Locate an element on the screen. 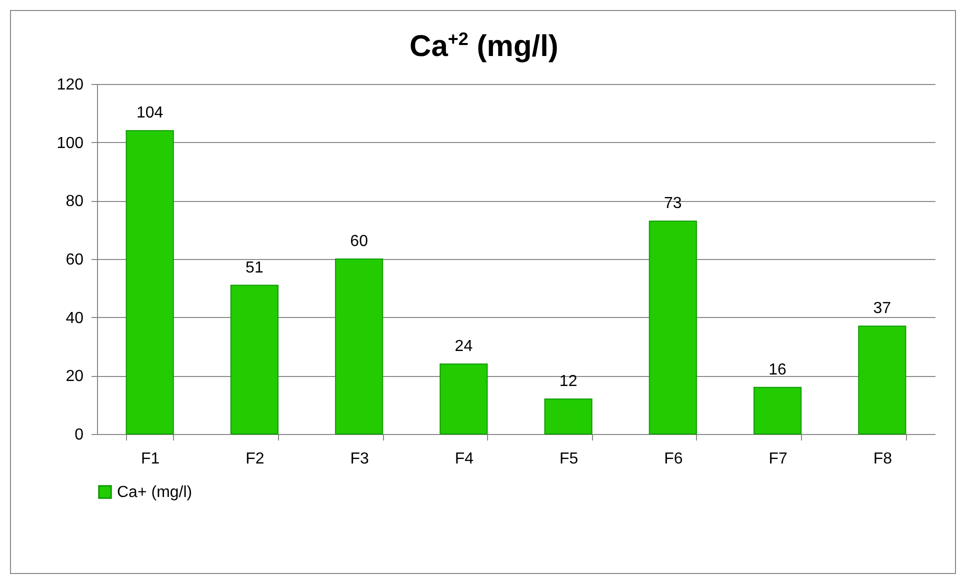 The height and width of the screenshot is (586, 968). y-tick-label: 0 is located at coordinates (79, 435).